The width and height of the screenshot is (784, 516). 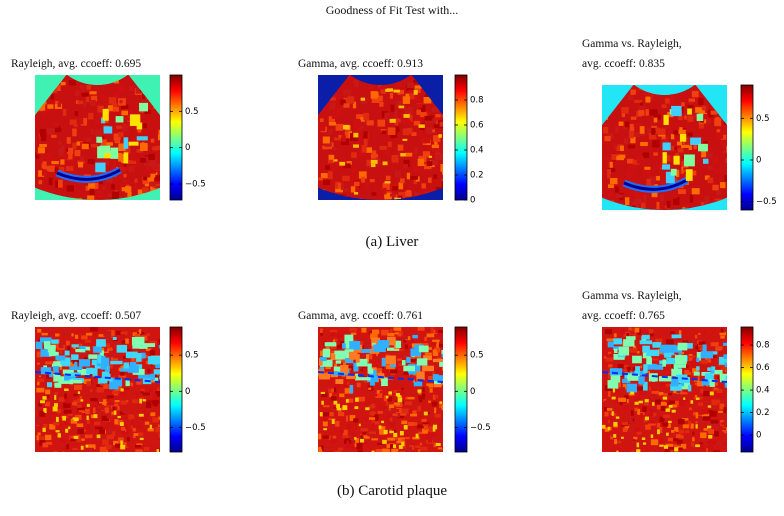 I want to click on plaque-edge, so click(x=97, y=377).